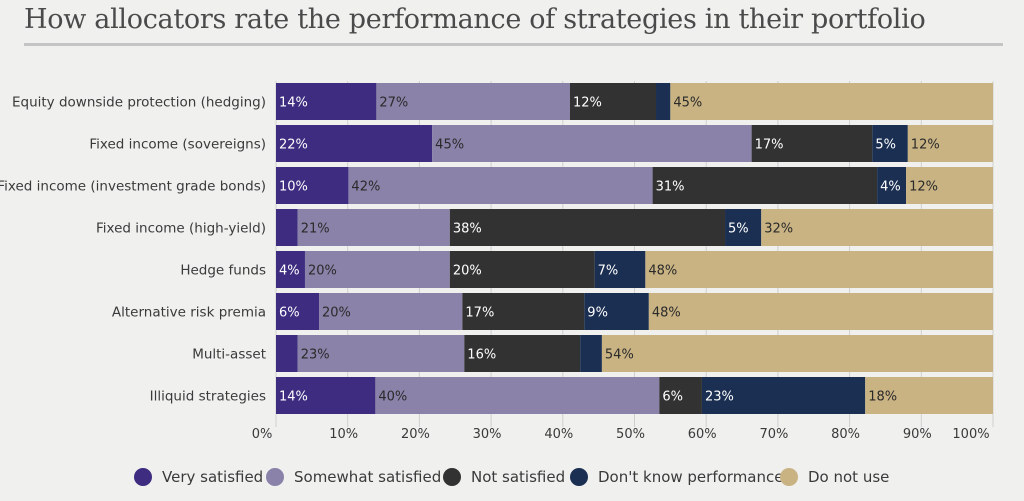  Describe the element at coordinates (670, 187) in the screenshot. I see `data-label: 31%` at that location.